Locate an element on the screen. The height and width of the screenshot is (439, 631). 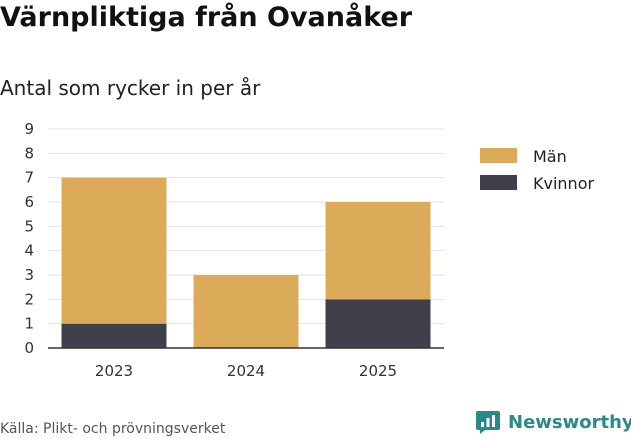
y-tick-label: 3 is located at coordinates (29, 275).